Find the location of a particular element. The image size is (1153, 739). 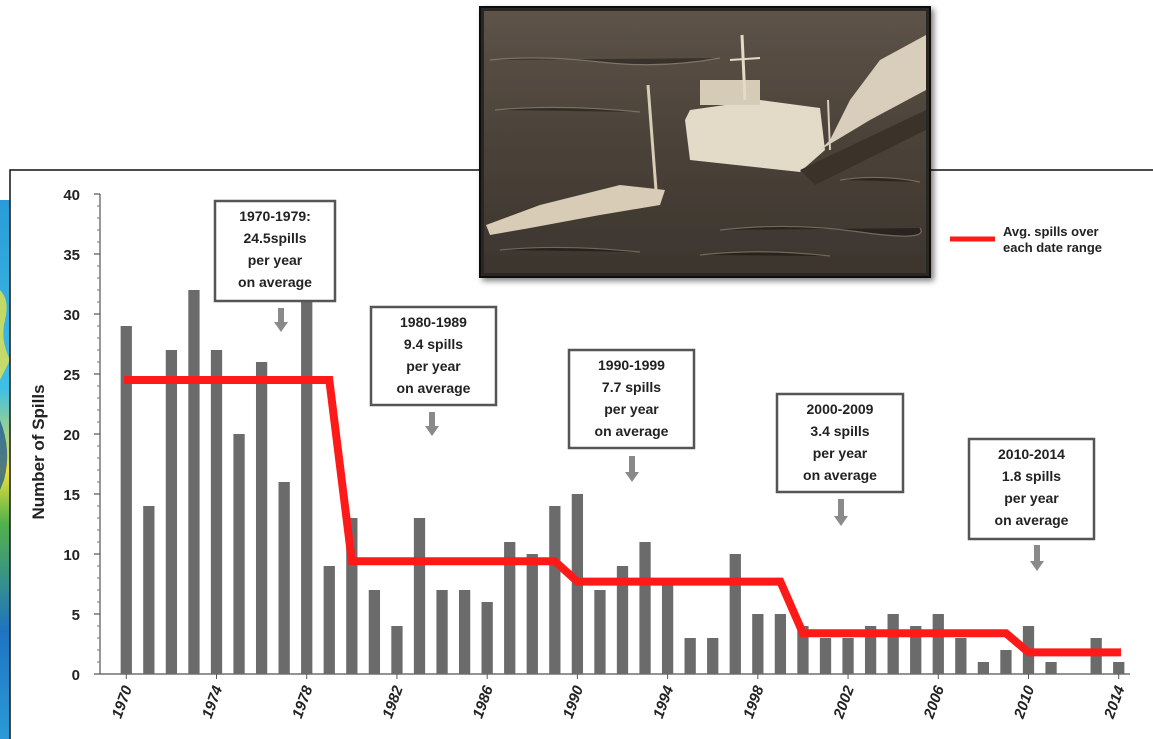

callout-2: 1980-1989 9.4 spills per year on average is located at coordinates (433, 370).